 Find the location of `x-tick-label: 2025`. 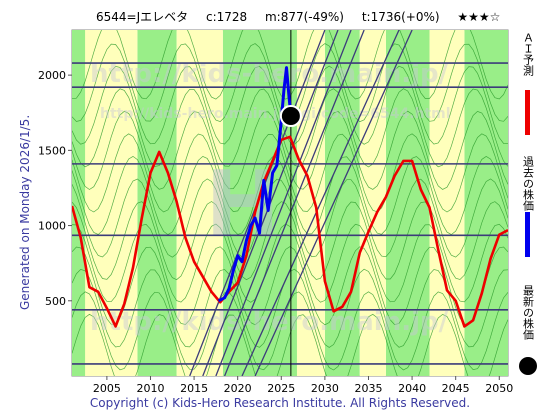

x-tick-label: 2025 is located at coordinates (281, 388).